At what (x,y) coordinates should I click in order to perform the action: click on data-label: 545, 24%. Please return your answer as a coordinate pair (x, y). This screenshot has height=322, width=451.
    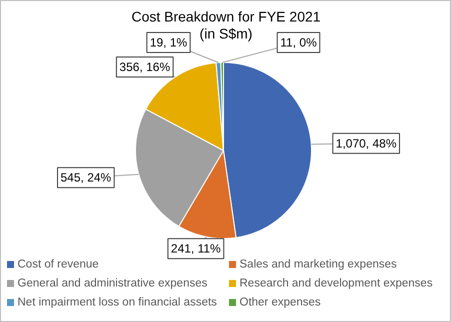
    Looking at the image, I should click on (86, 177).